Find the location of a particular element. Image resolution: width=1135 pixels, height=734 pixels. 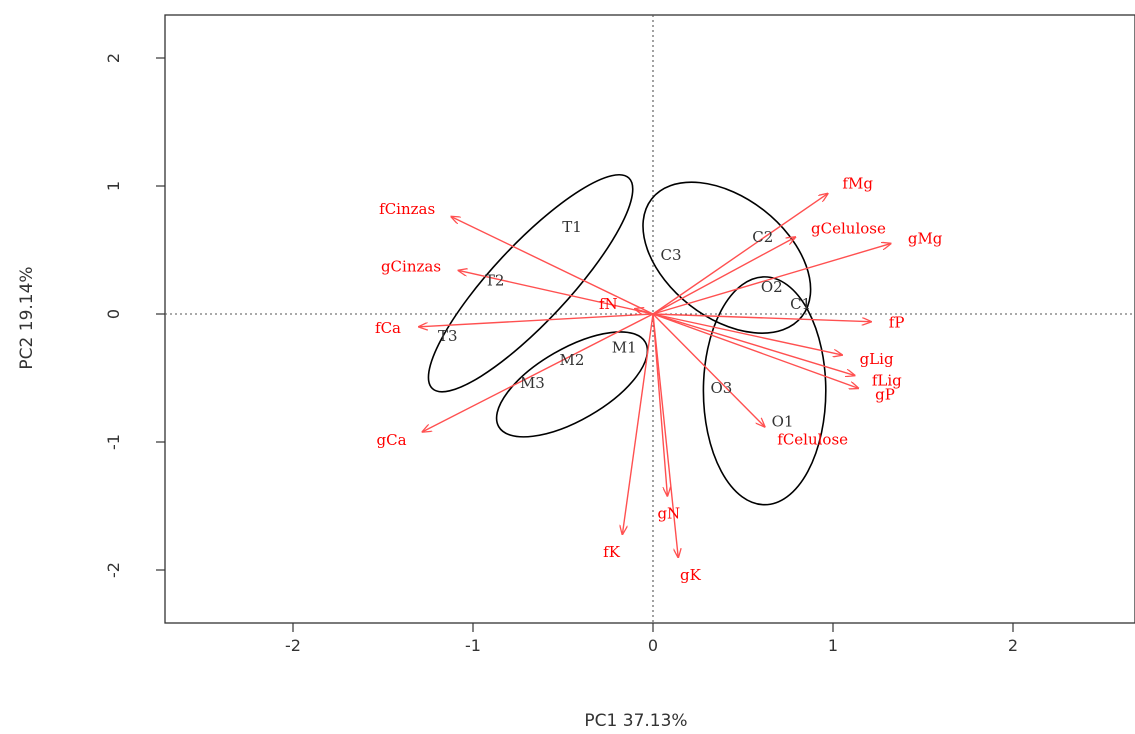

x-tick-label: -1 is located at coordinates (473, 645).